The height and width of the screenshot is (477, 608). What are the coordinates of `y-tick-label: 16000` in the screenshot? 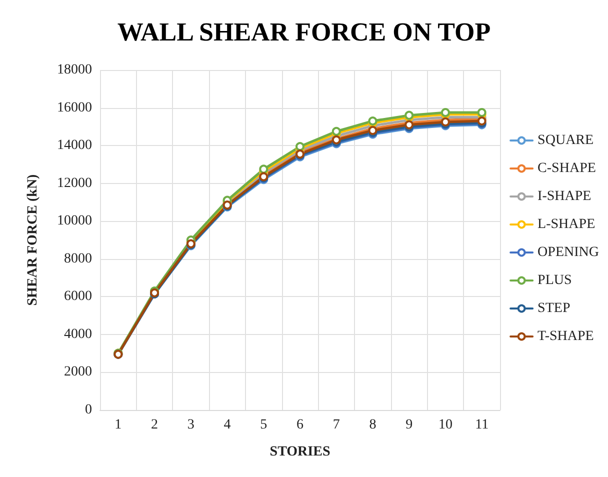 It's located at (74, 108).